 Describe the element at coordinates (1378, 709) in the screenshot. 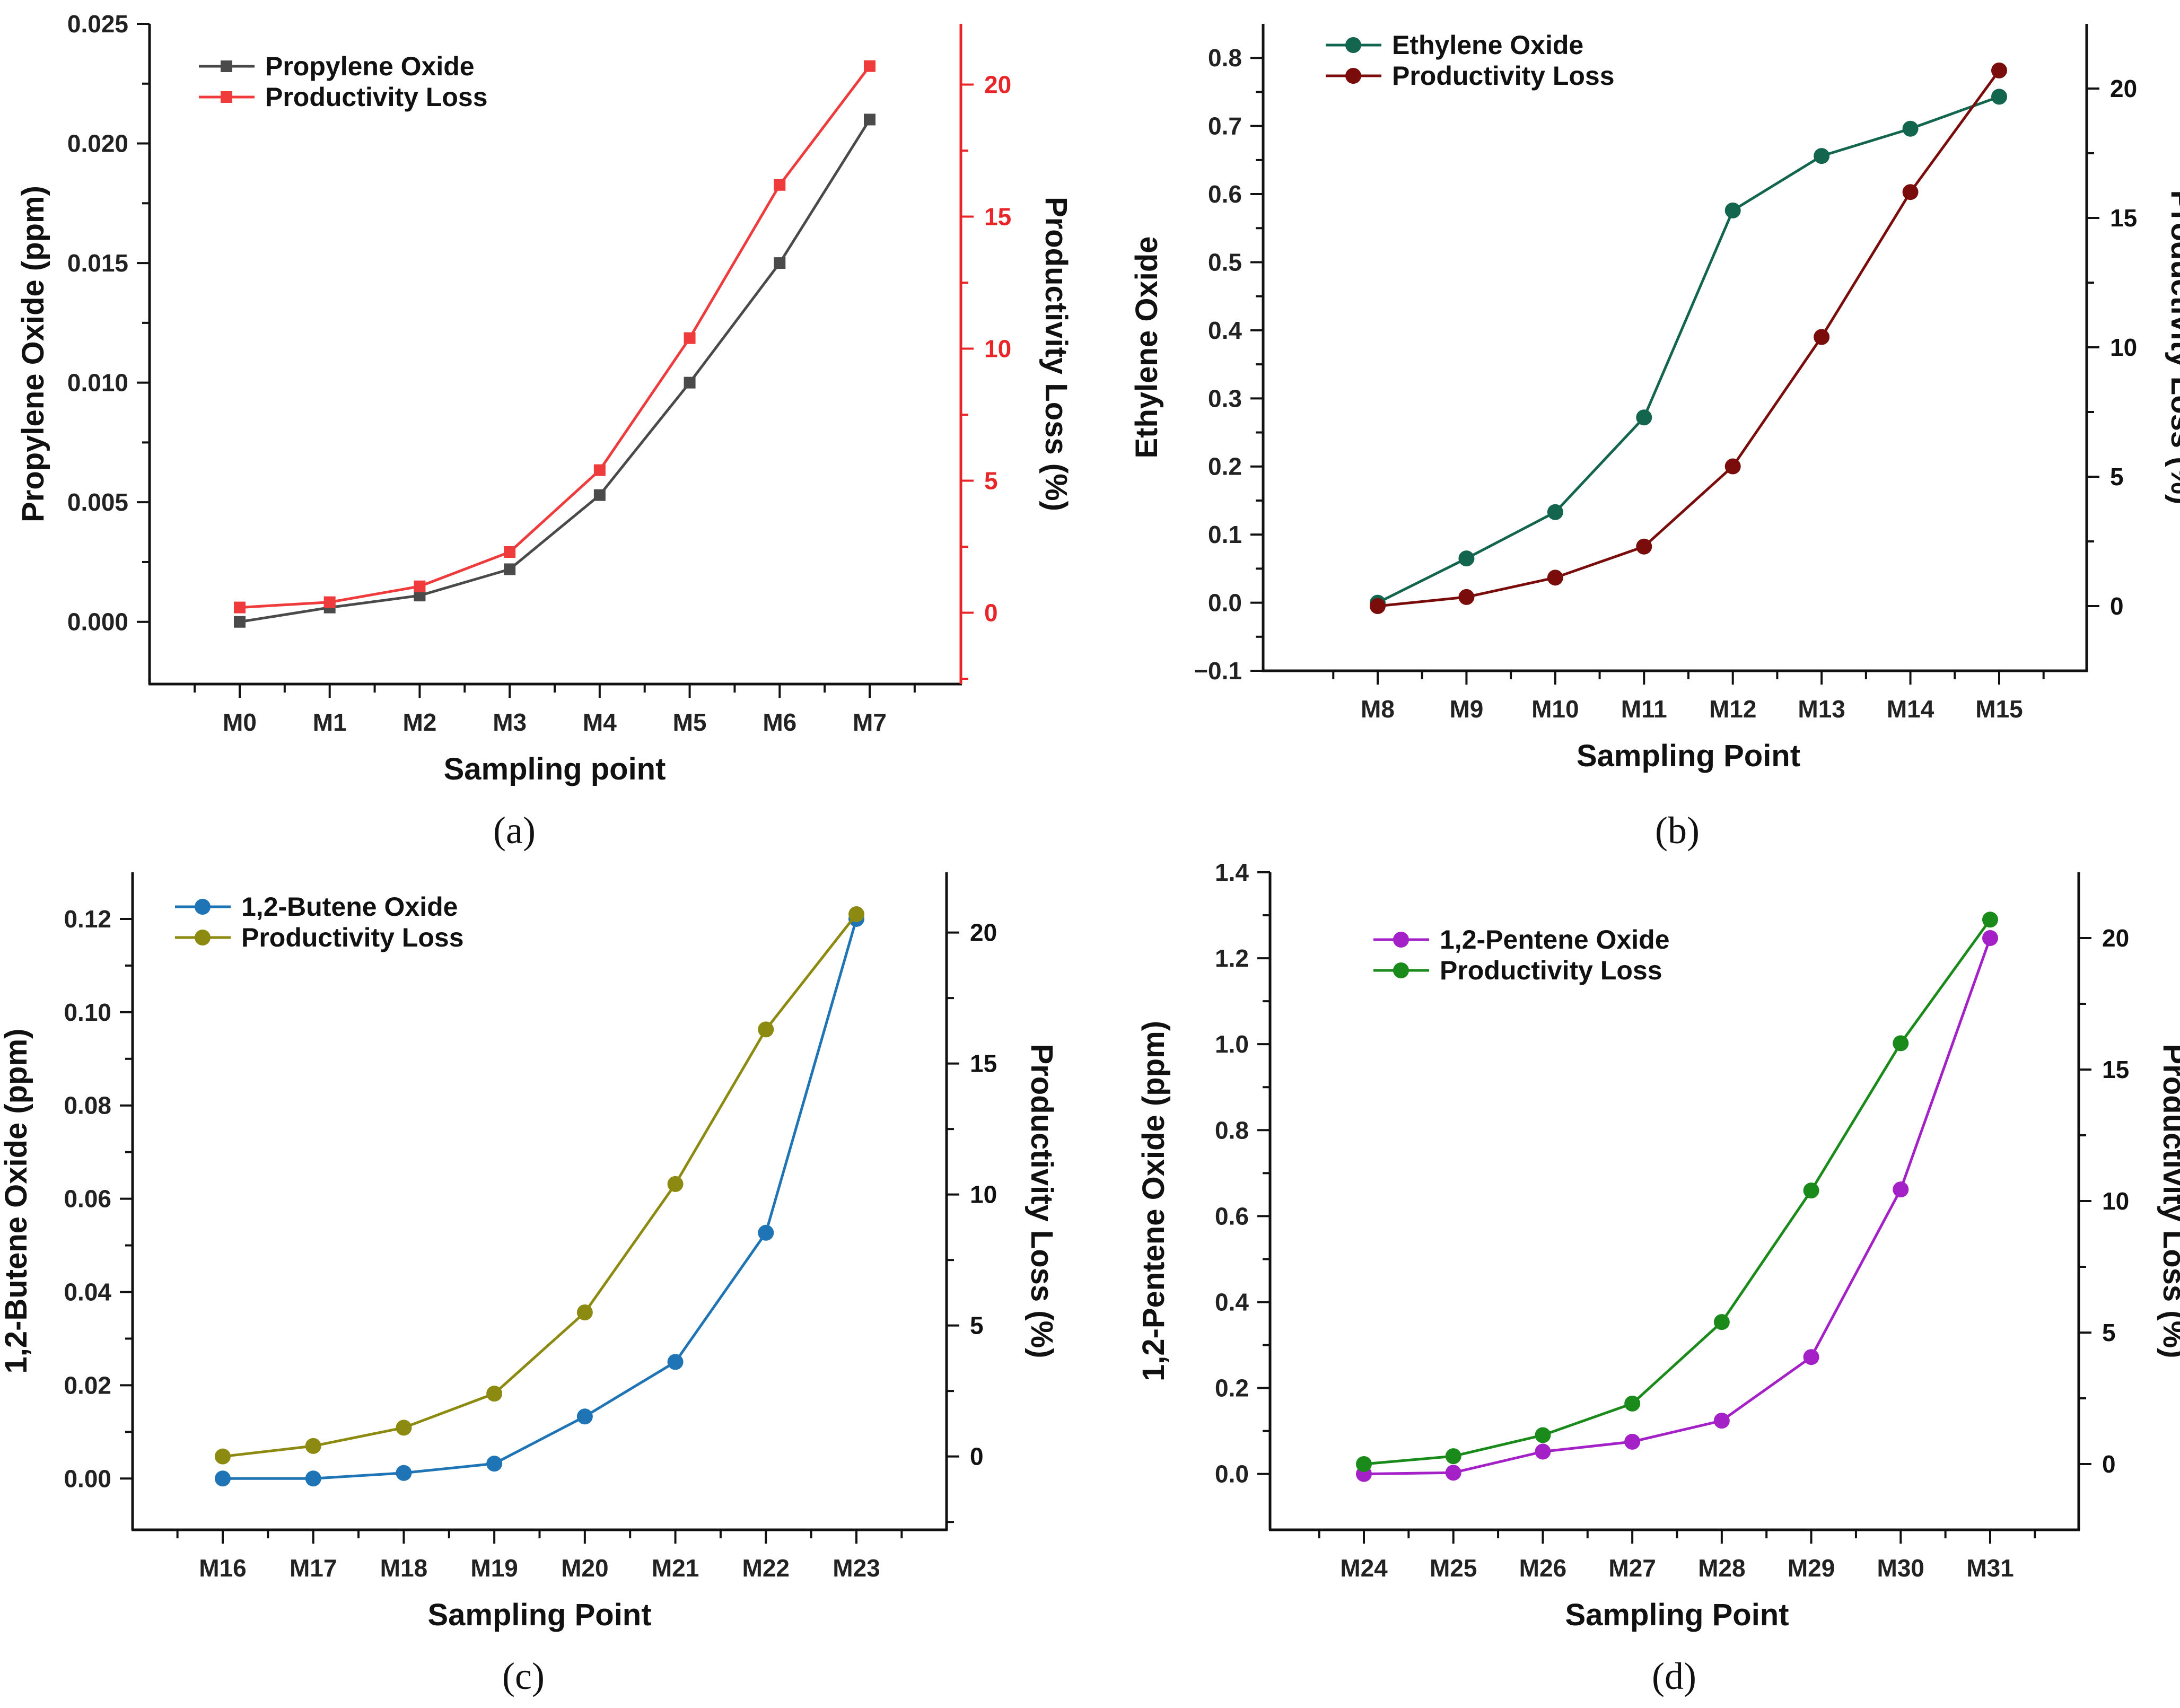

I see `x-tick-label: M8` at that location.